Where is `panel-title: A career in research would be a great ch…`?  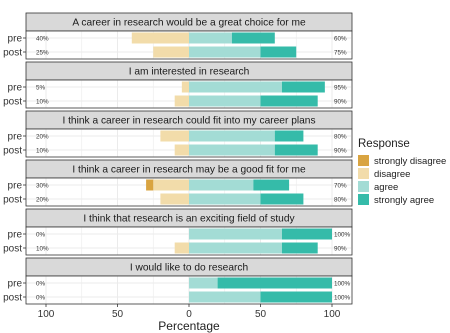
panel-title: A career in research would be a great ch… is located at coordinates (189, 23).